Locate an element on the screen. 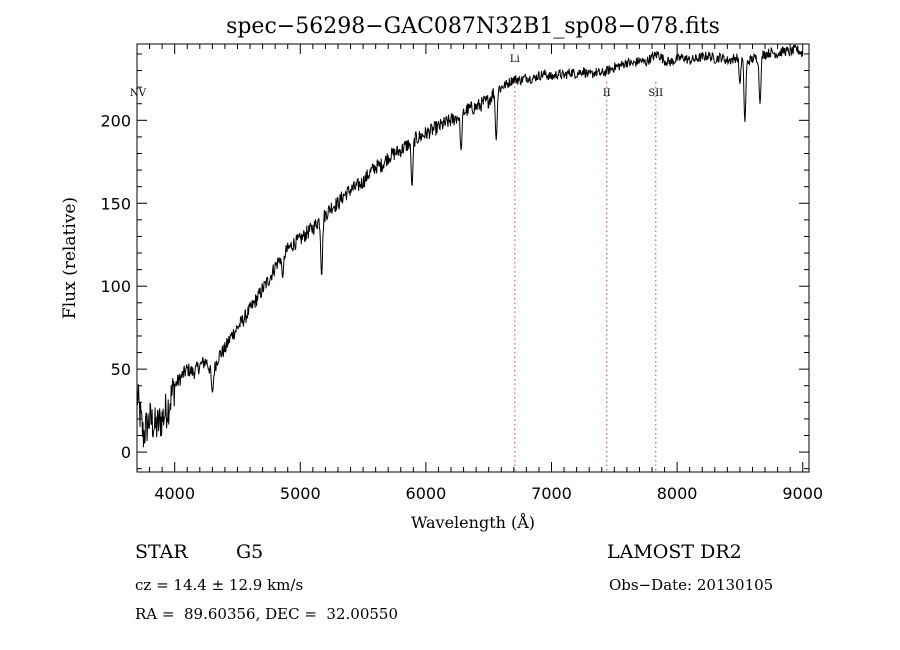 The image size is (900, 650). y-tick-label: 0 is located at coordinates (126, 452).